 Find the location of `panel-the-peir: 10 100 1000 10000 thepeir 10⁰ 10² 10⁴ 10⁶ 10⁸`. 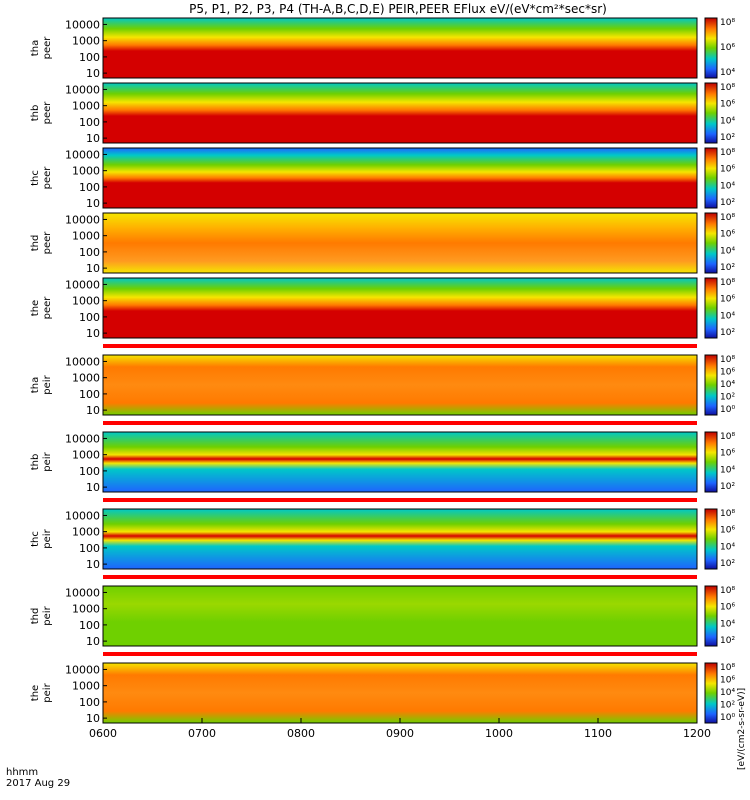

panel-the-peir: 10 100 1000 10000 thepeir 10⁰ 10² 10⁴ 10⁶ 10⁸ is located at coordinates (382, 693).